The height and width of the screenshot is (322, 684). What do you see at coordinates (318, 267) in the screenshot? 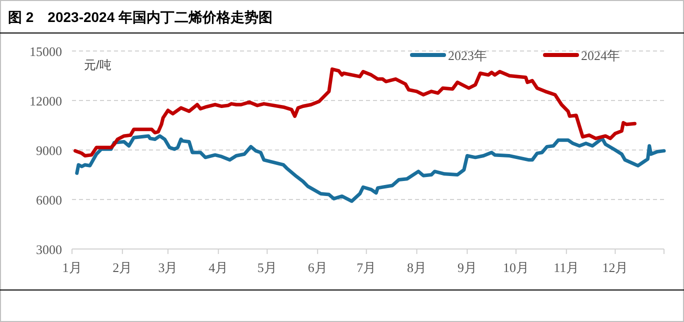
I see `x-tick-label: 6月` at bounding box center [318, 267].